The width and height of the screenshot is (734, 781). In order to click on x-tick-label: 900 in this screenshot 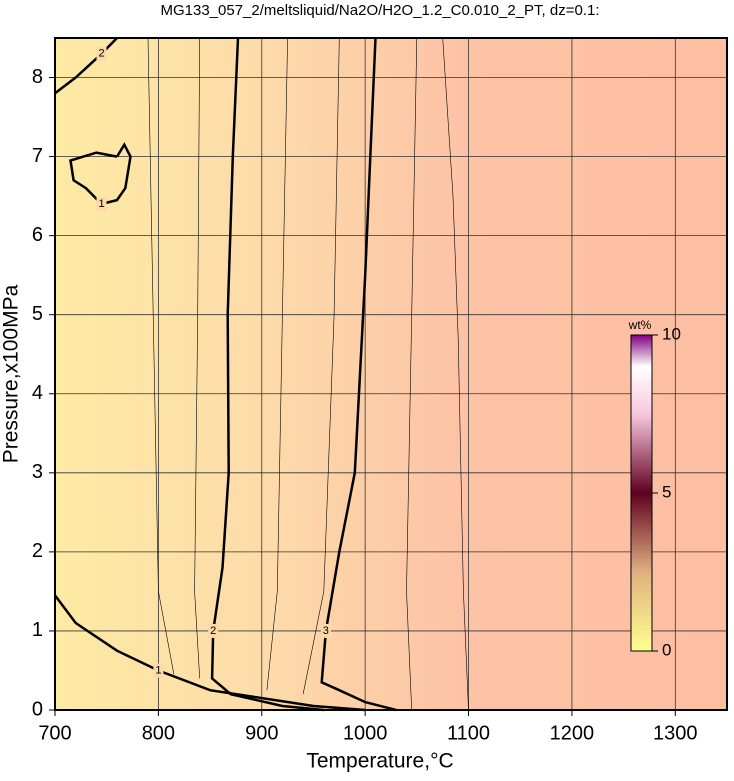, I will do `click(261, 733)`.